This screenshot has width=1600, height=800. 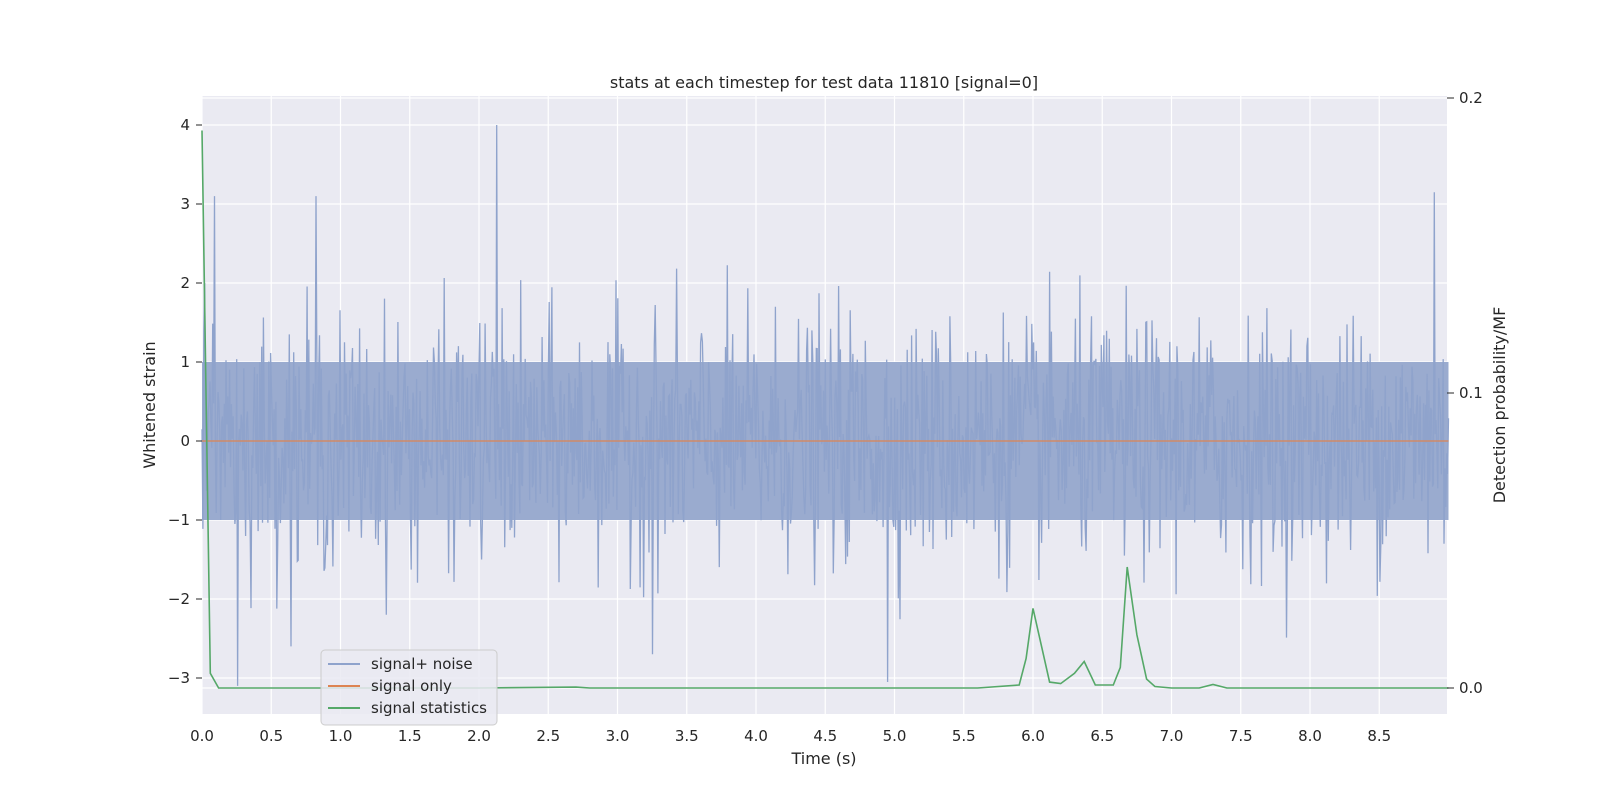 What do you see at coordinates (1471, 98) in the screenshot?
I see `y2-tick-label: 0.2` at bounding box center [1471, 98].